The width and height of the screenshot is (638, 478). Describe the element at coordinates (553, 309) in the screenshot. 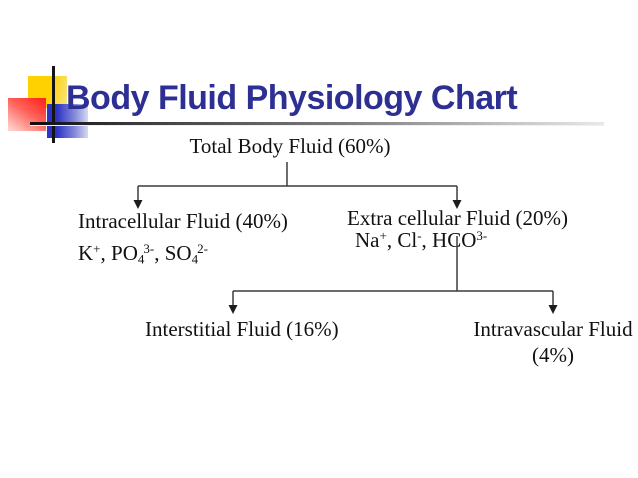

I see `arrowhead-intravascular` at that location.